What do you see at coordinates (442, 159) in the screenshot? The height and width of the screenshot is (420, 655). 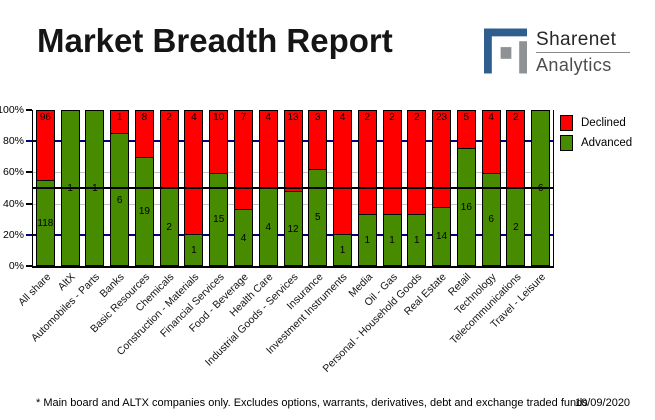 I see `bar-segment-declined: 23` at bounding box center [442, 159].